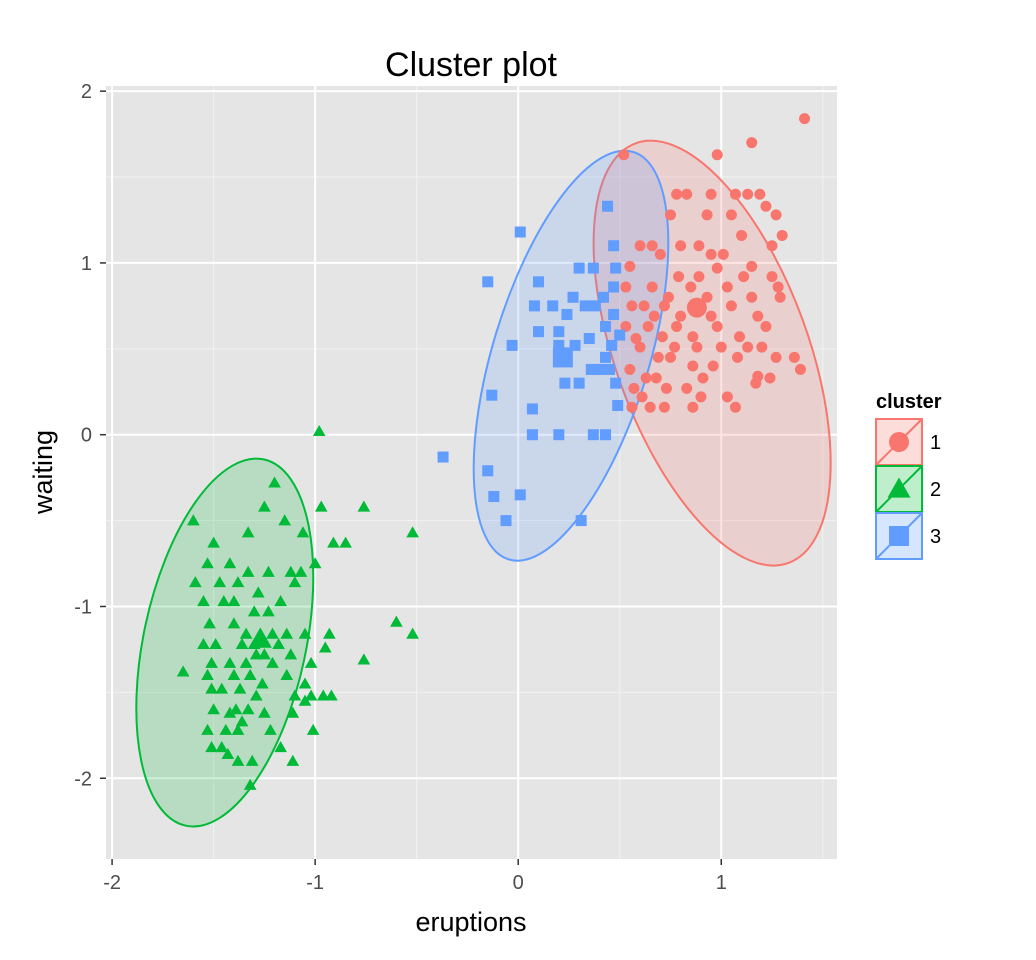  Describe the element at coordinates (471, 65) in the screenshot. I see `chart-title: Cluster plot` at that location.